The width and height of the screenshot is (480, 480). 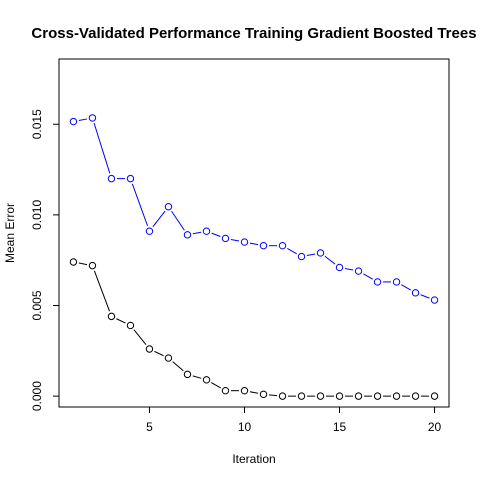 What do you see at coordinates (340, 427) in the screenshot?
I see `x-tick-label: 15` at bounding box center [340, 427].